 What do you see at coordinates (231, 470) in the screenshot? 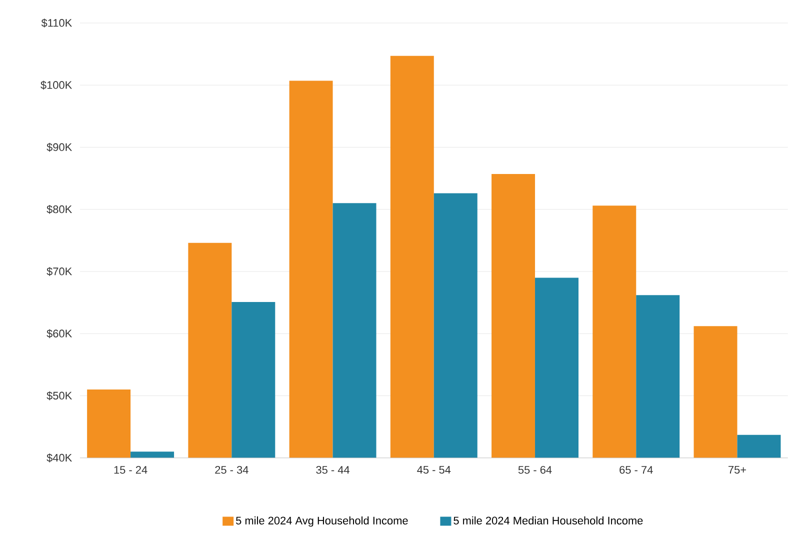
I see `x-tick-label: 25 - 34` at bounding box center [231, 470].